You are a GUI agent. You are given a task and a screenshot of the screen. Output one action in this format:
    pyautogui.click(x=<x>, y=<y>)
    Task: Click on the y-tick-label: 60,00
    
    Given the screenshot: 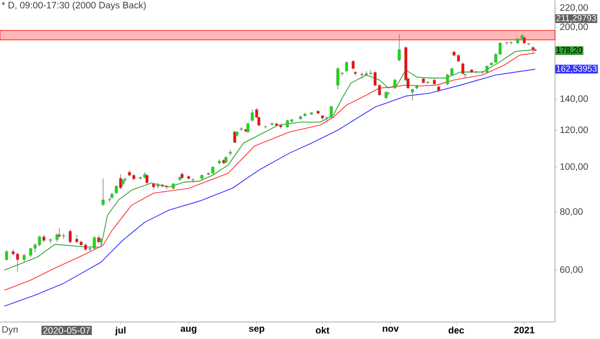 What is the action you would take?
    pyautogui.click(x=571, y=270)
    